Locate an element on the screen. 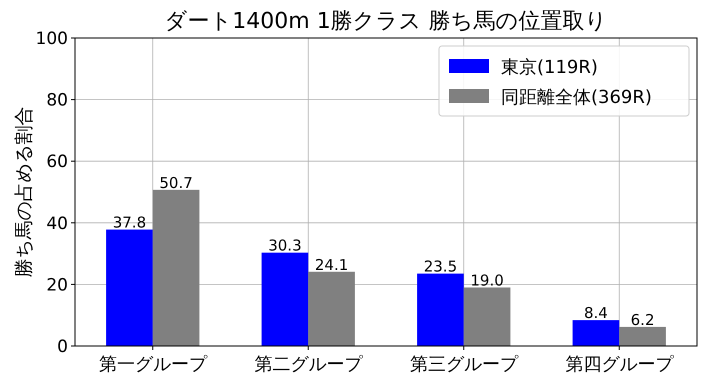 The height and width of the screenshot is (386, 706). y-tick-label: 80 is located at coordinates (57, 100).